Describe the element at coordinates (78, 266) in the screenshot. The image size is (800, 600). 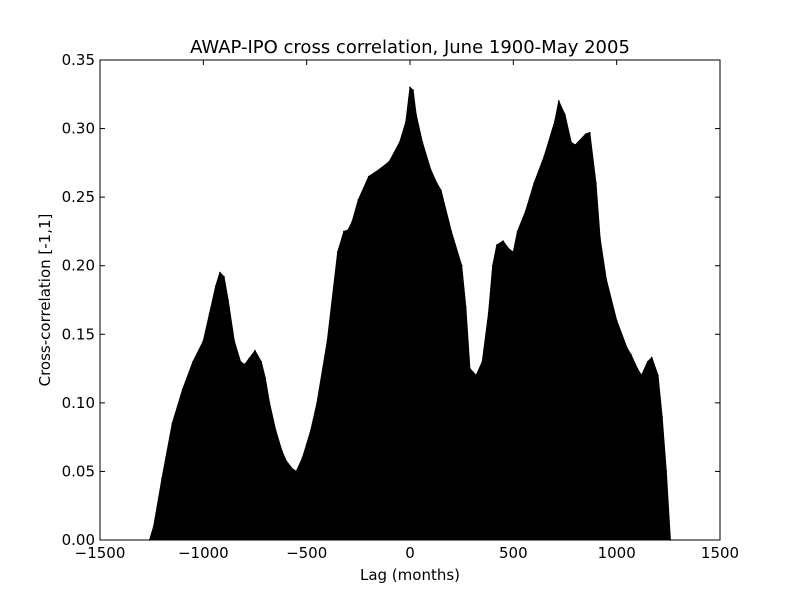
I see `y-tick-label: 0.20` at that location.